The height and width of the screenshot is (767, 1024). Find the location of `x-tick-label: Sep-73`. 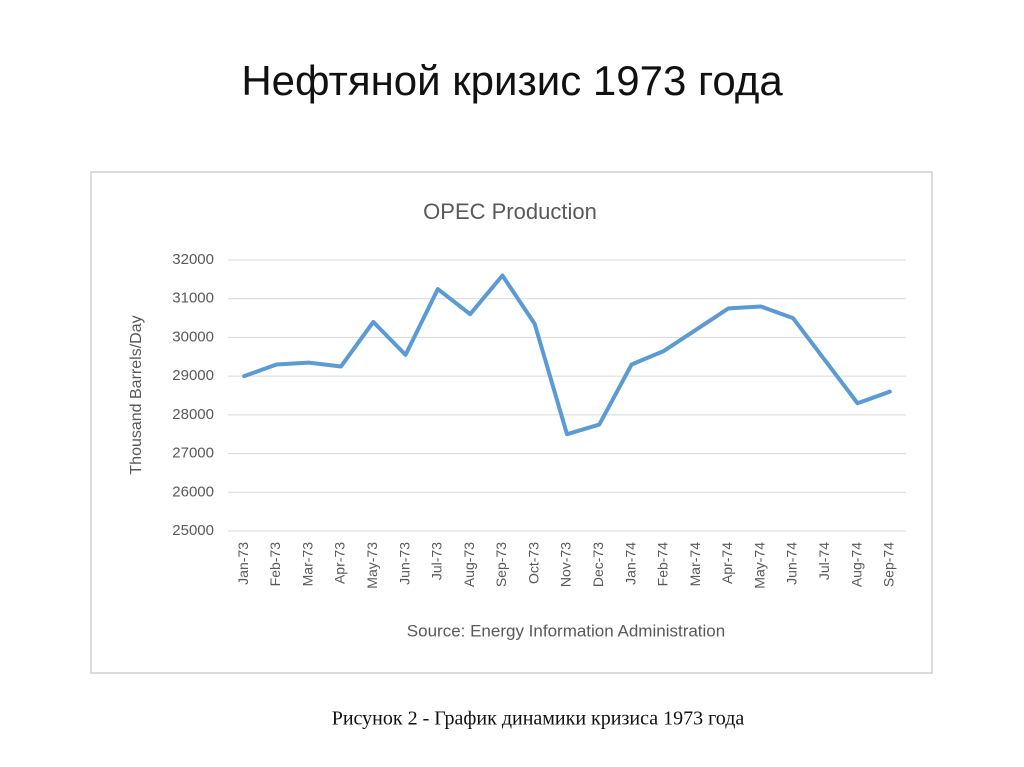

x-tick-label: Sep-73 is located at coordinates (501, 564).